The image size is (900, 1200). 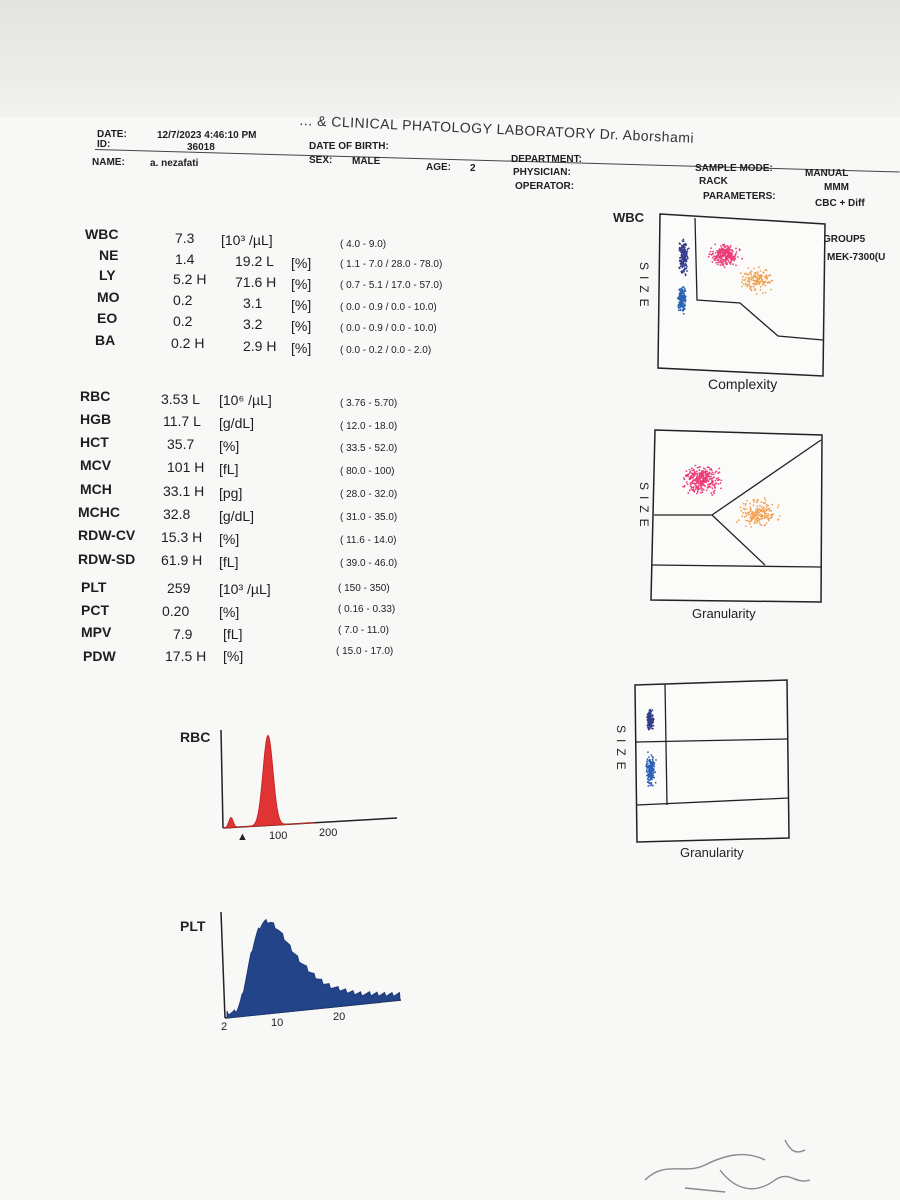 I want to click on scatter2-frame, so click(x=736, y=516).